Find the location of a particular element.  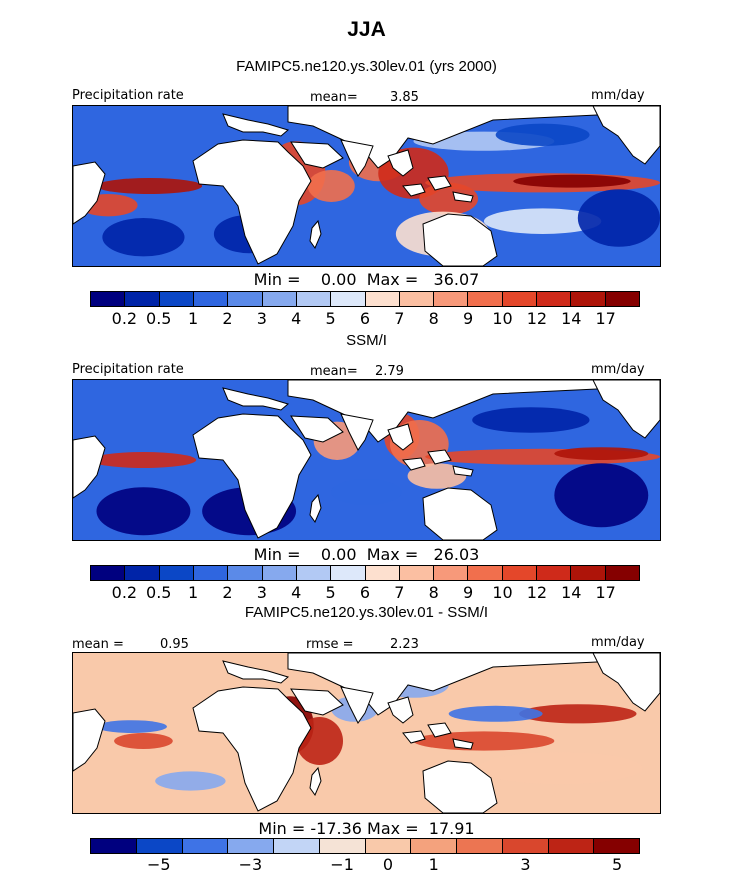

panel3-map is located at coordinates (366, 733).